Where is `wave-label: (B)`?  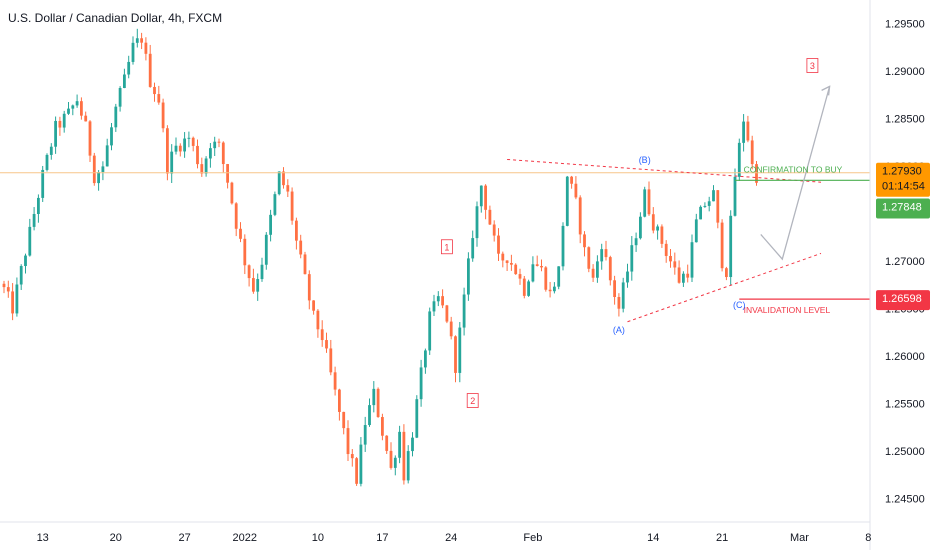
wave-label: (B) is located at coordinates (645, 160).